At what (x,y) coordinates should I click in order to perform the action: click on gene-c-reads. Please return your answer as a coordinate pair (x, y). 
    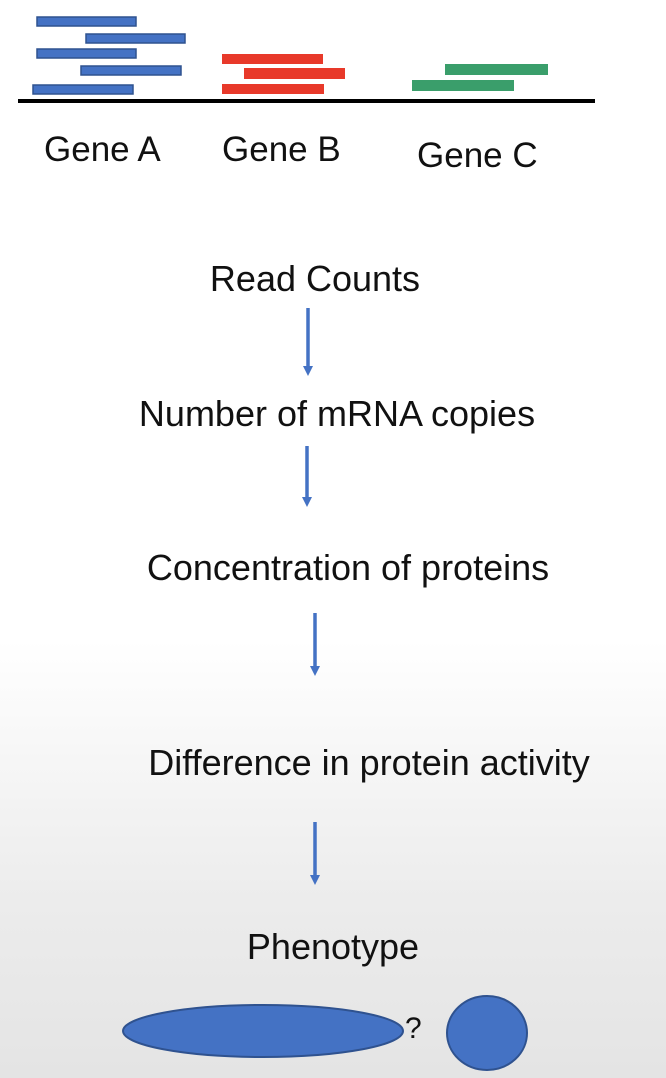
    Looking at the image, I should click on (480, 77).